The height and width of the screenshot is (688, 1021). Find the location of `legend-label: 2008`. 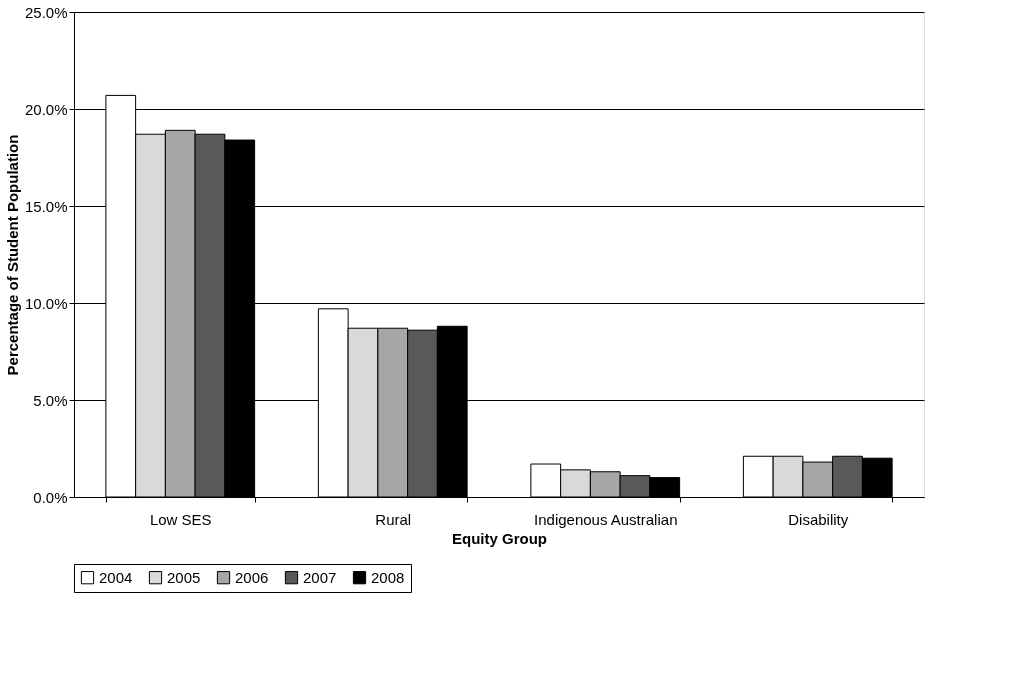

legend-label: 2008 is located at coordinates (388, 577).